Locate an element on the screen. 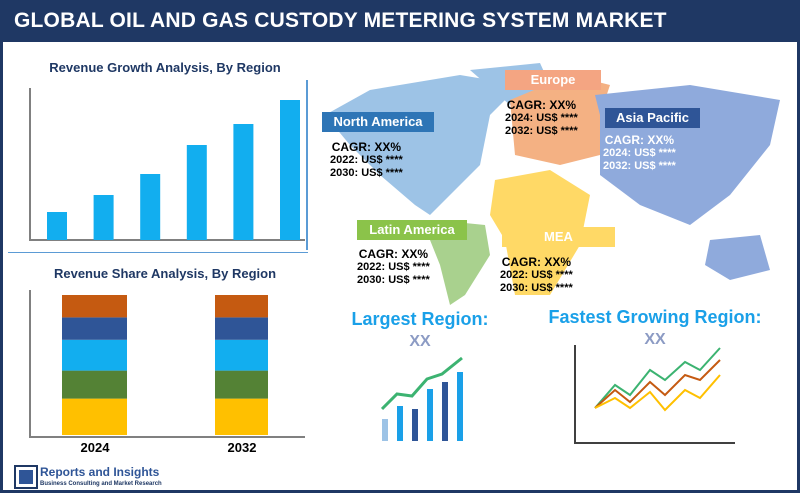 This screenshot has width=800, height=493. growth-chart is located at coordinates (167, 164).